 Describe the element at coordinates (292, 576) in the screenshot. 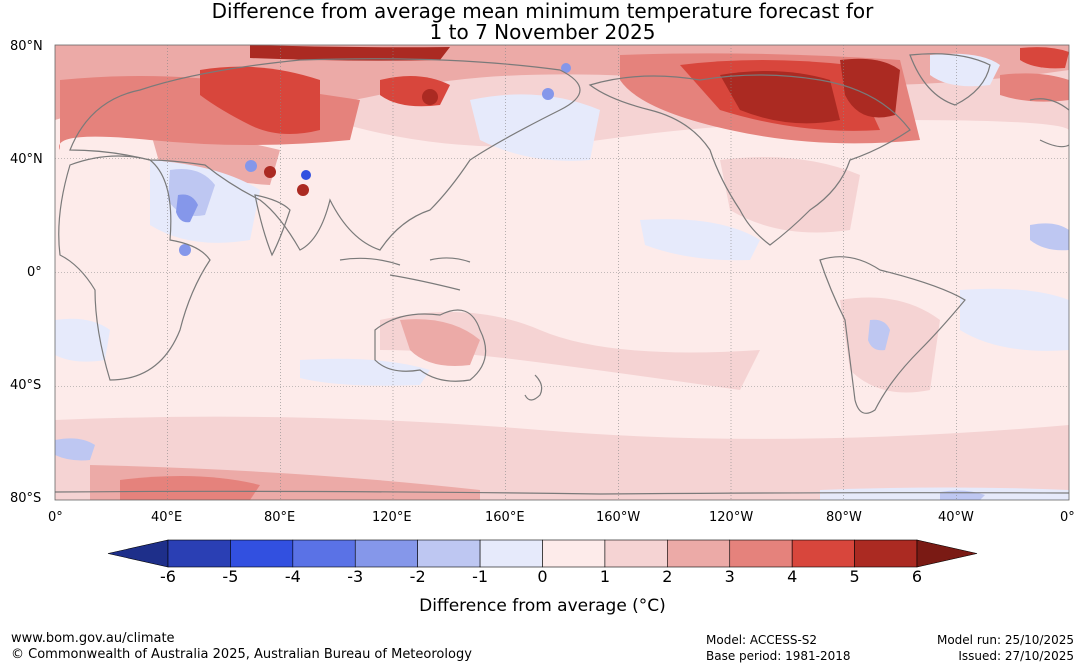

I see `colorbar-tick-label: -4` at that location.